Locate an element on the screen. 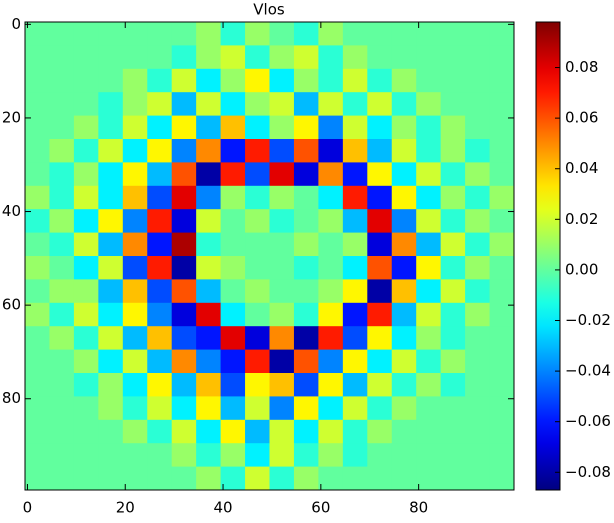  colorbar-tick-label: −0.06 is located at coordinates (588, 421).